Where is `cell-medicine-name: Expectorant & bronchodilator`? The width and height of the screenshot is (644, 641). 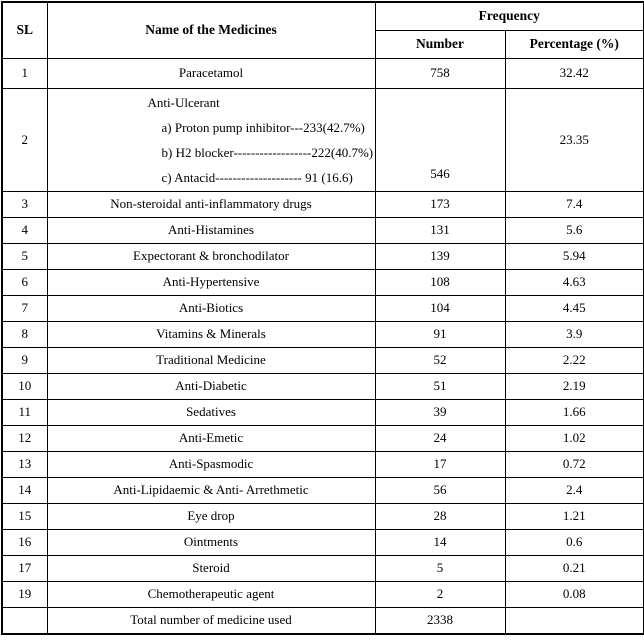 cell-medicine-name: Expectorant & bronchodilator is located at coordinates (211, 256).